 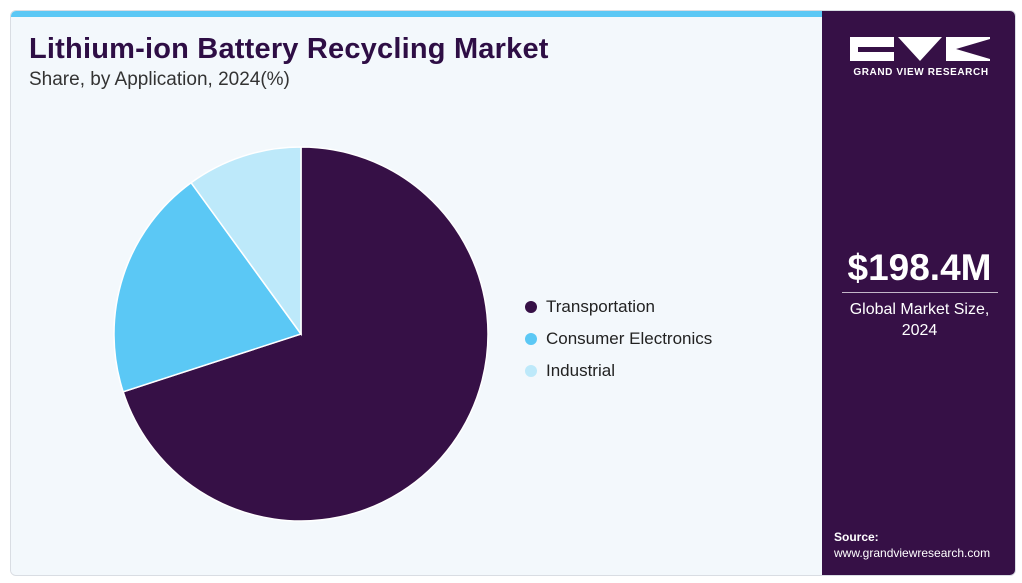 I want to click on source-note: Source: www.grandviewresearch.com, so click(x=912, y=545).